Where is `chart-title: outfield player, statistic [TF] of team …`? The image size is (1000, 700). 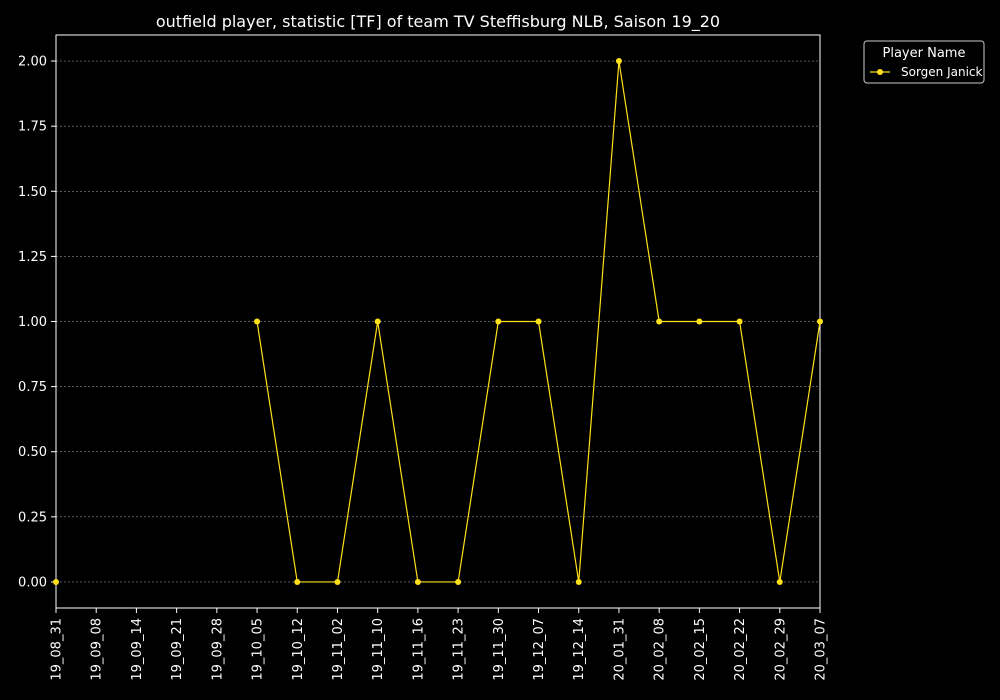
chart-title: outfield player, statistic [TF] of team … is located at coordinates (438, 22).